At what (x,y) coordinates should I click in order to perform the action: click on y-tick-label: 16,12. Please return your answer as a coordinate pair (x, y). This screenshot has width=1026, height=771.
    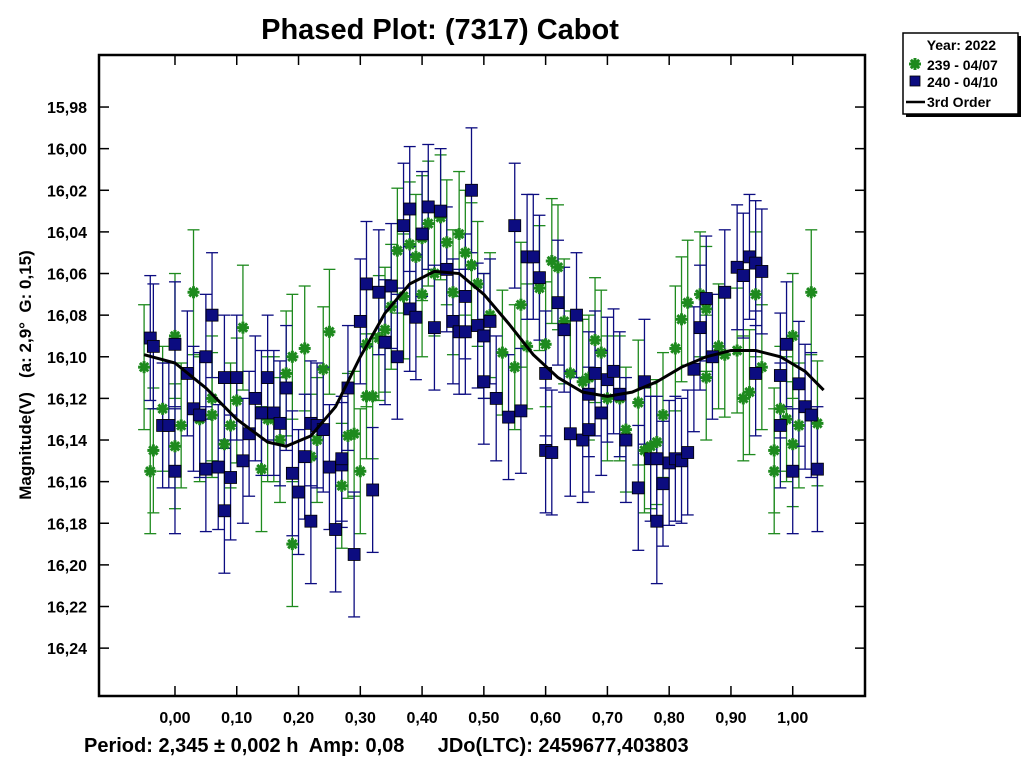
    Looking at the image, I should click on (67, 399).